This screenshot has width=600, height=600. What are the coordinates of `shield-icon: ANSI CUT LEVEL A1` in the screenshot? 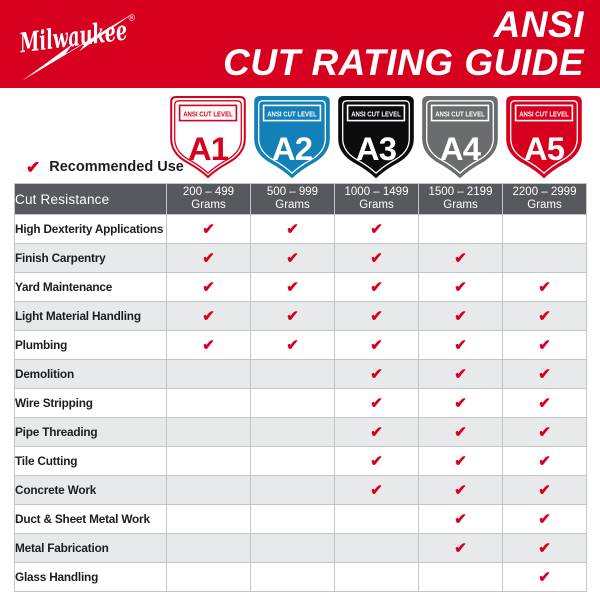 It's located at (208, 137).